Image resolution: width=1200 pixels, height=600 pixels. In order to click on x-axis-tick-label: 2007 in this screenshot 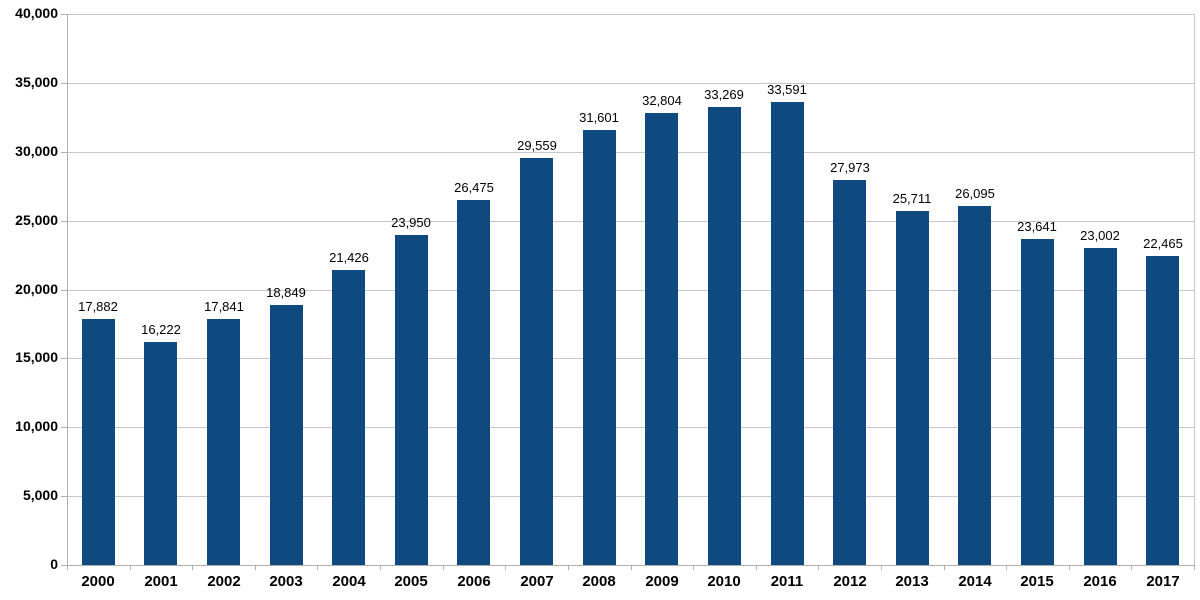, I will do `click(537, 581)`.